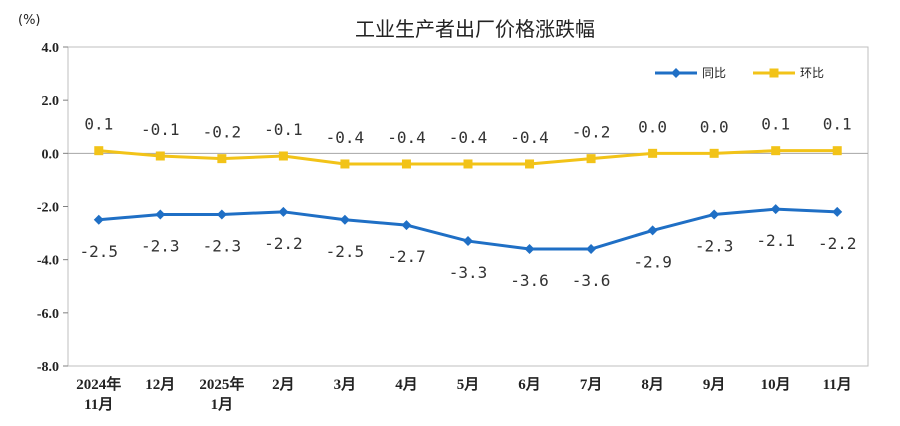 The image size is (900, 426). Describe the element at coordinates (475, 29) in the screenshot. I see `chart-title: 工业生产者出厂价格涨跌幅` at that location.